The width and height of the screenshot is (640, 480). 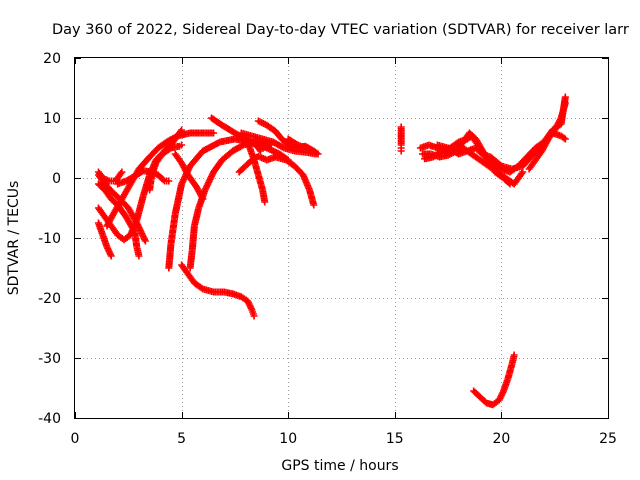 What do you see at coordinates (49, 419) in the screenshot?
I see `y-tick-label: -40` at bounding box center [49, 419].